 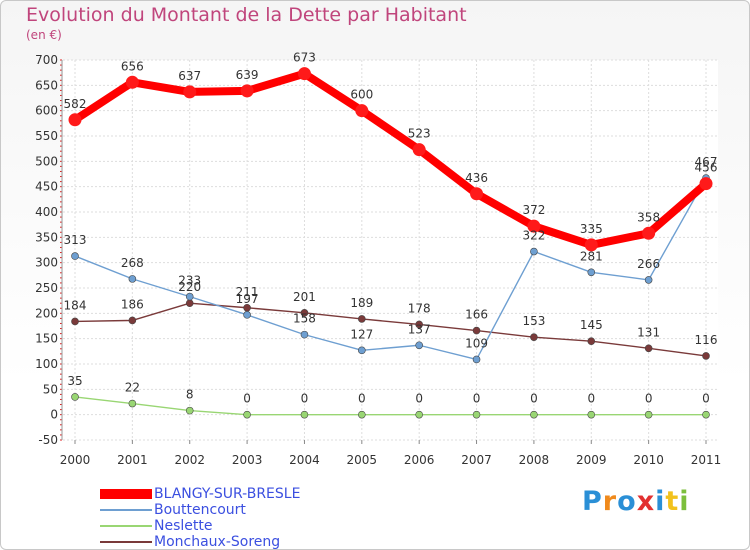 I want to click on y-tick-label: 500, so click(x=46, y=161).